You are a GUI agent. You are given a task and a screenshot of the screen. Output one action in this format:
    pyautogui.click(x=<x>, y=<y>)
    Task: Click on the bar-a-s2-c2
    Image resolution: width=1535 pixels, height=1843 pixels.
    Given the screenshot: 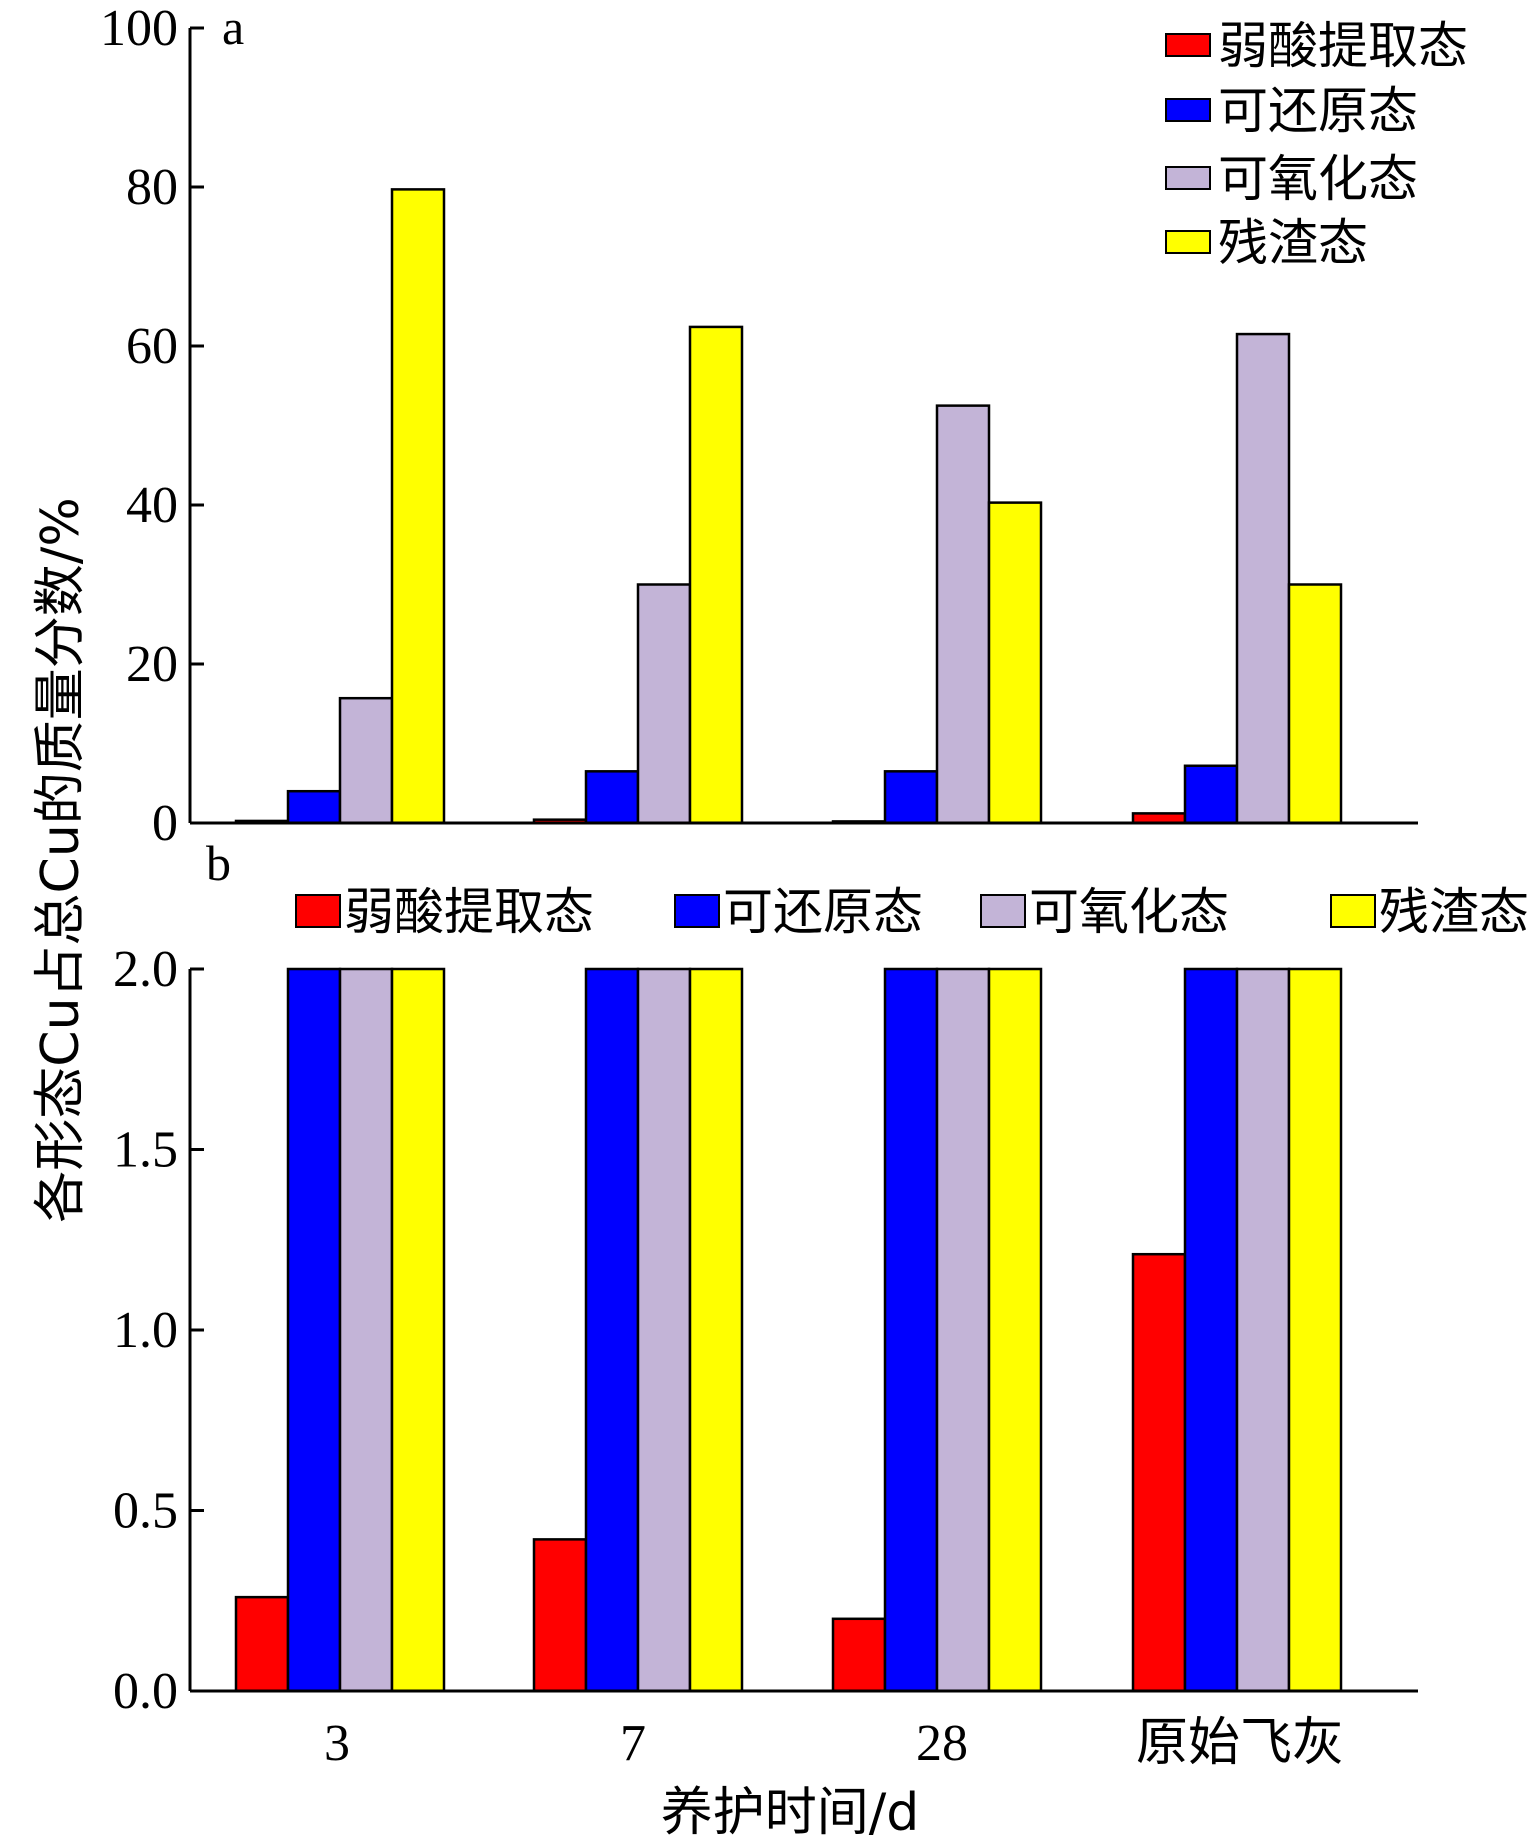 What is the action you would take?
    pyautogui.click(x=963, y=614)
    